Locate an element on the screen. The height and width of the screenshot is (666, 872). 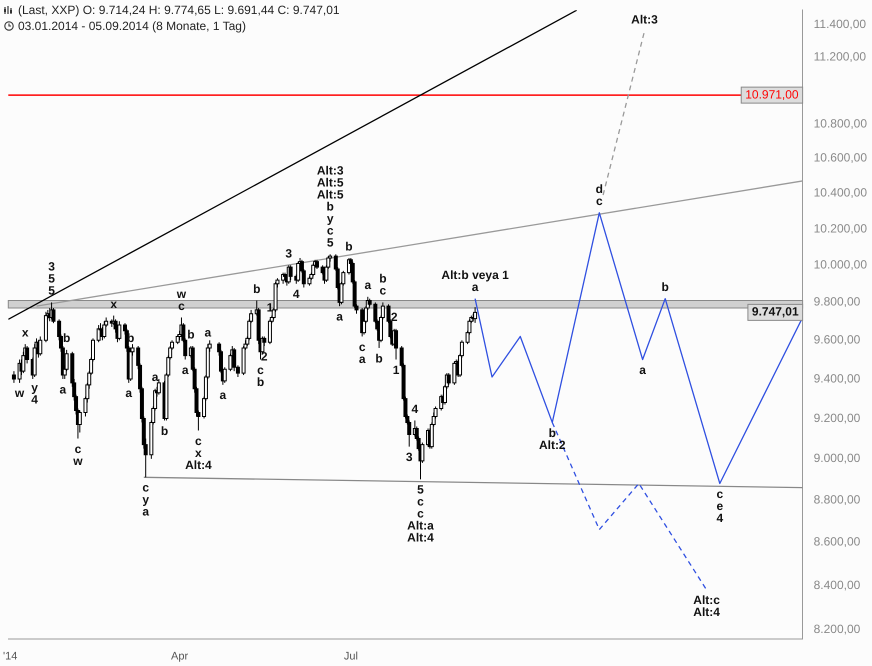
annotation: Alt:b veya 1 is located at coordinates (475, 275).